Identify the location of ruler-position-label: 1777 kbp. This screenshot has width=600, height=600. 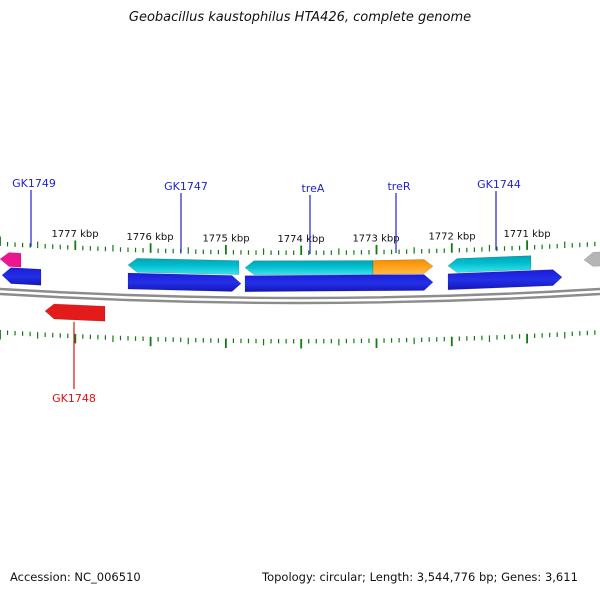
(74, 234).